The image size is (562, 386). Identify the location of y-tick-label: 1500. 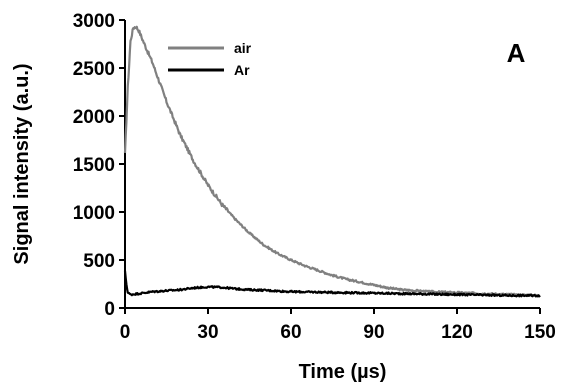
(94, 165).